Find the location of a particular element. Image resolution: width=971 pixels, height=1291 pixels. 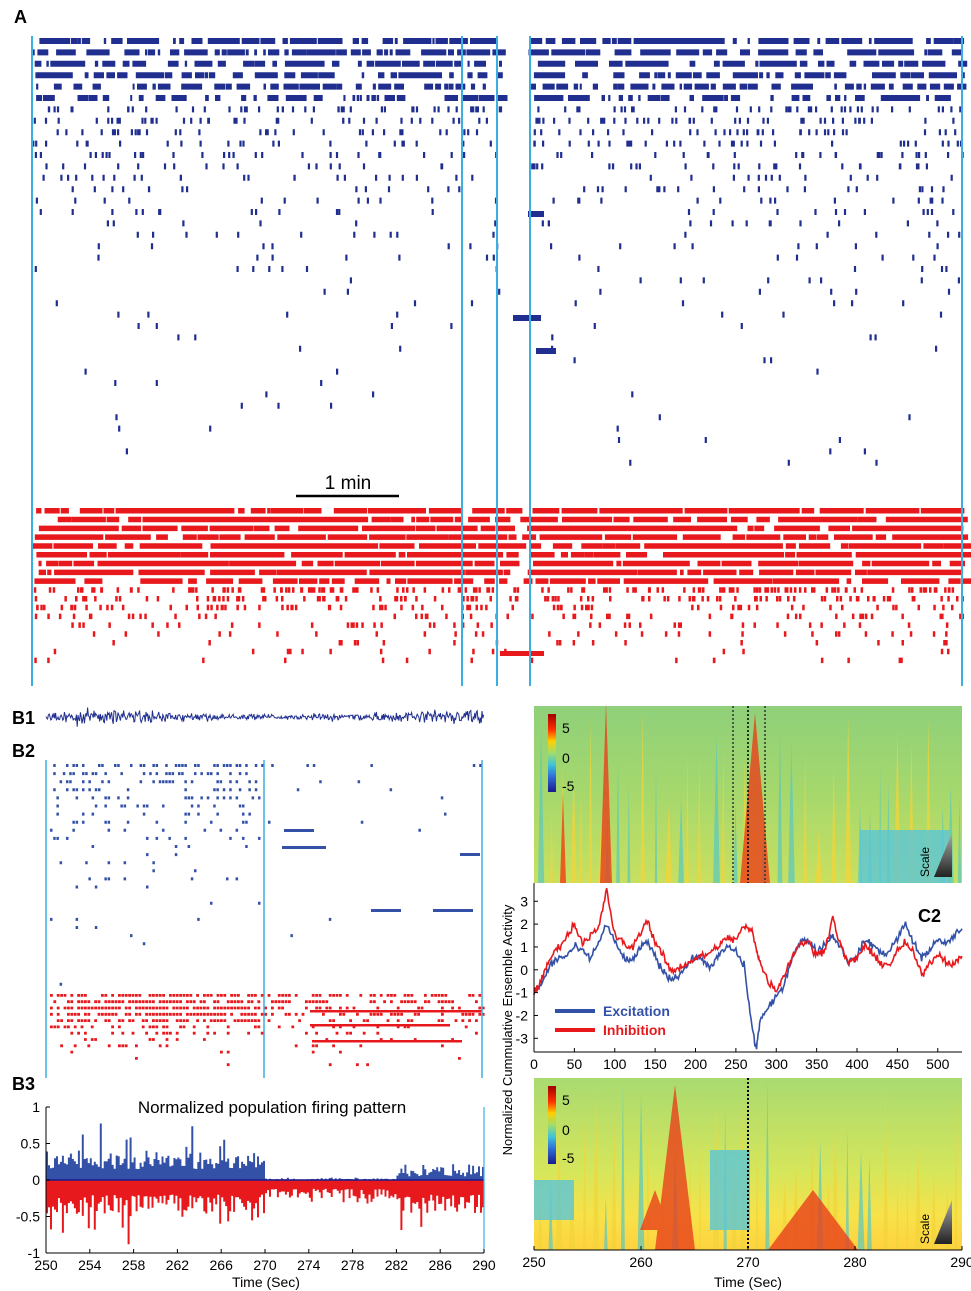

b3-xtick-label: 262 is located at coordinates (178, 1265).